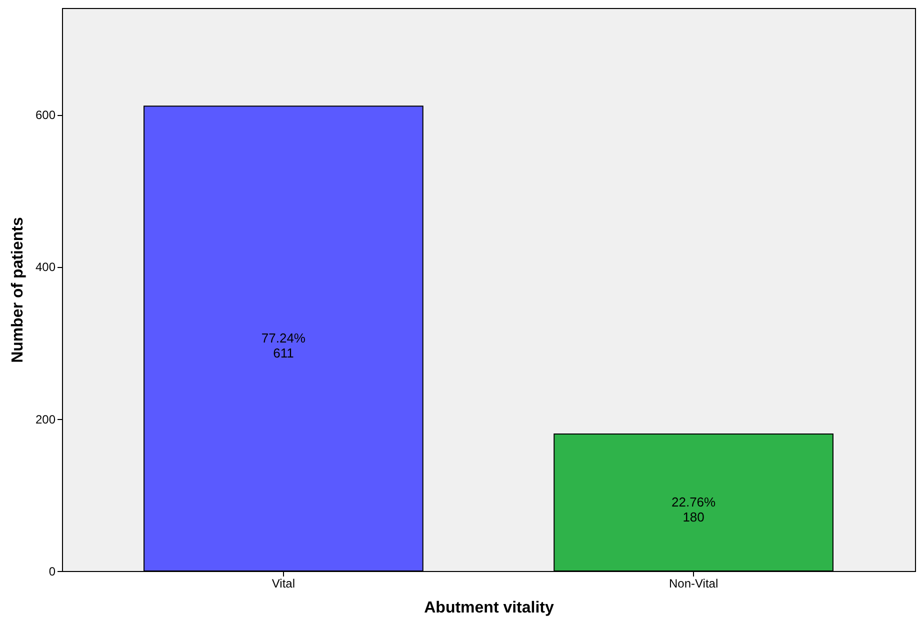  What do you see at coordinates (693, 583) in the screenshot?
I see `x-tick-label: Non-Vital` at bounding box center [693, 583].